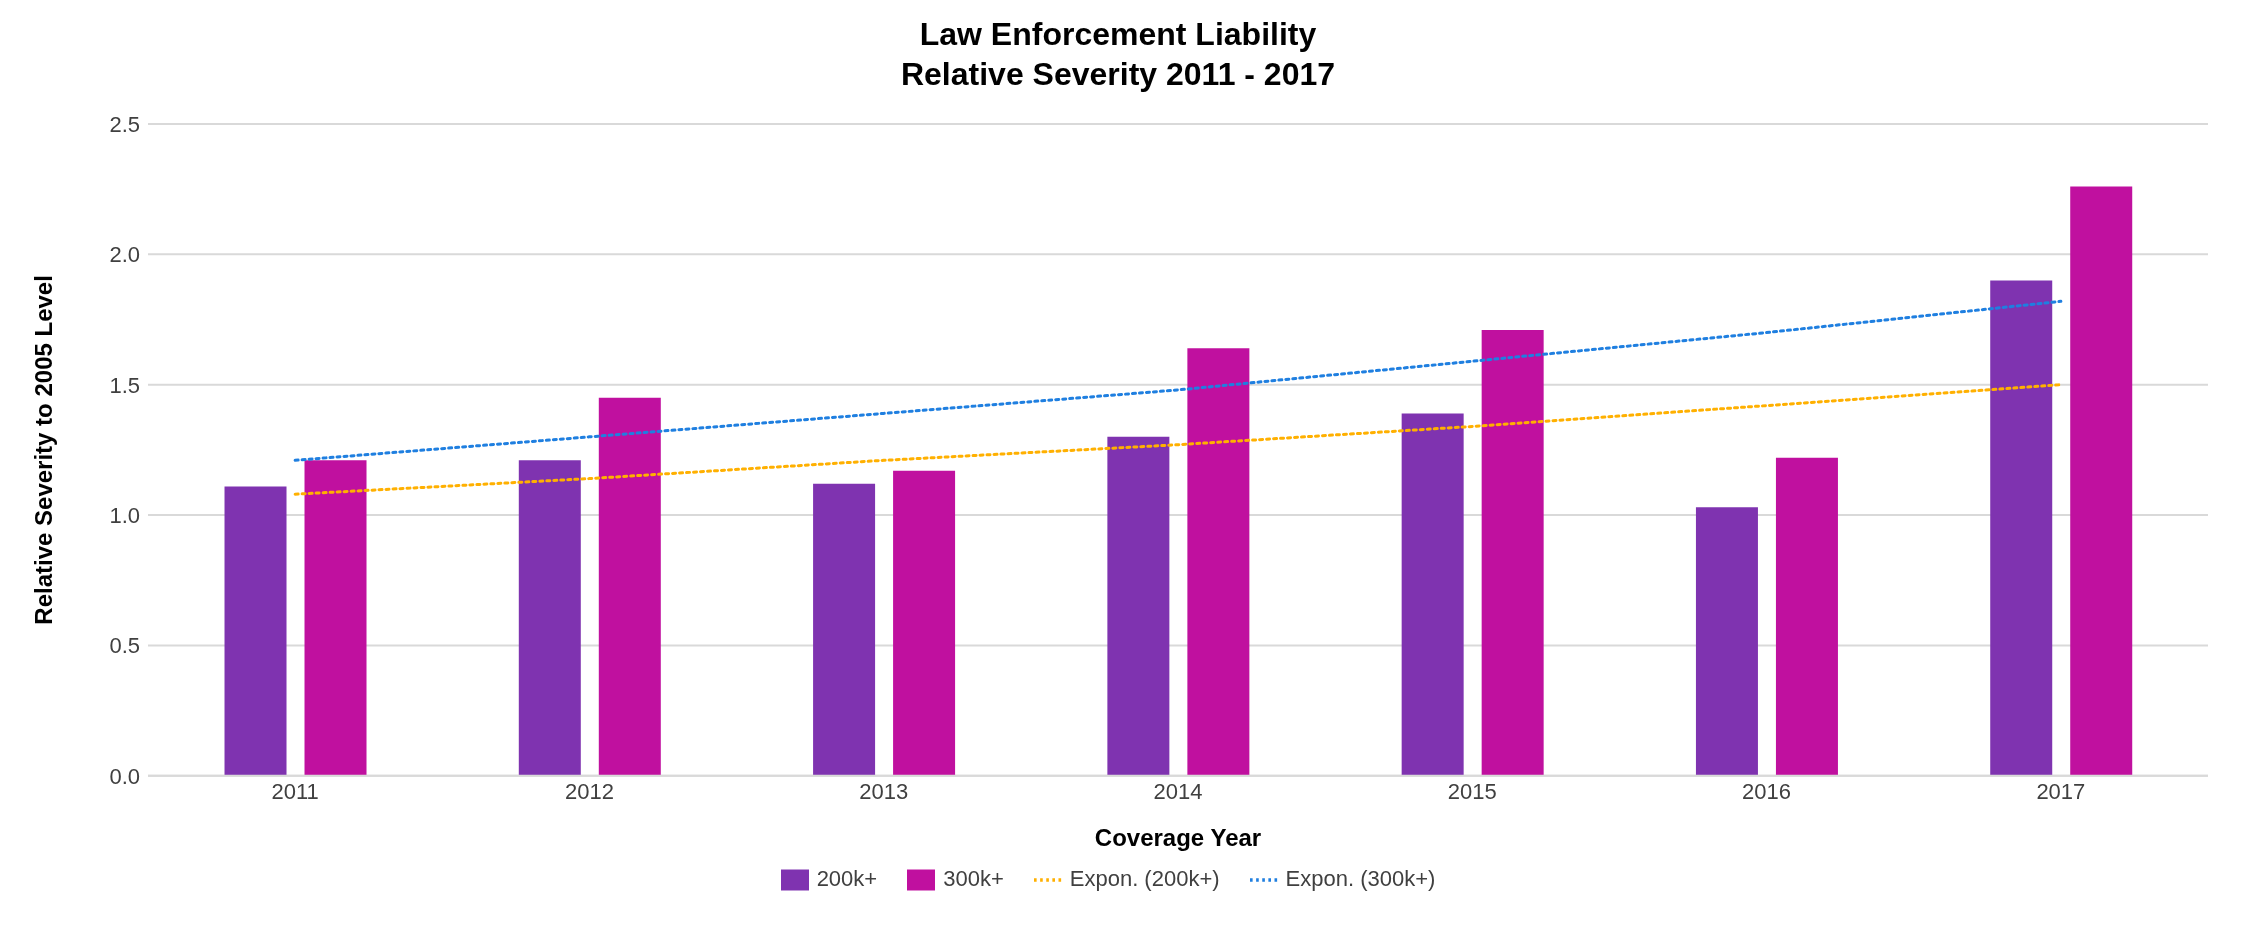  Describe the element at coordinates (1472, 792) in the screenshot. I see `x-tick-label: 2015` at that location.